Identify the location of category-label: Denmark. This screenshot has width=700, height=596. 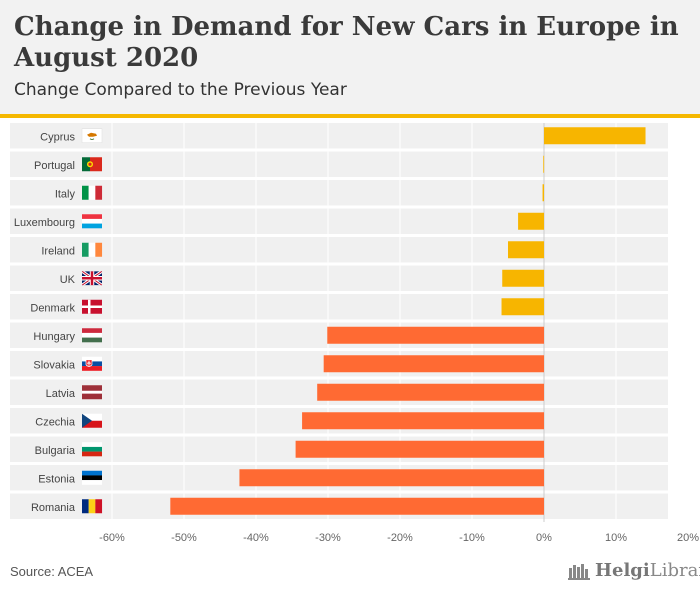
(52, 308).